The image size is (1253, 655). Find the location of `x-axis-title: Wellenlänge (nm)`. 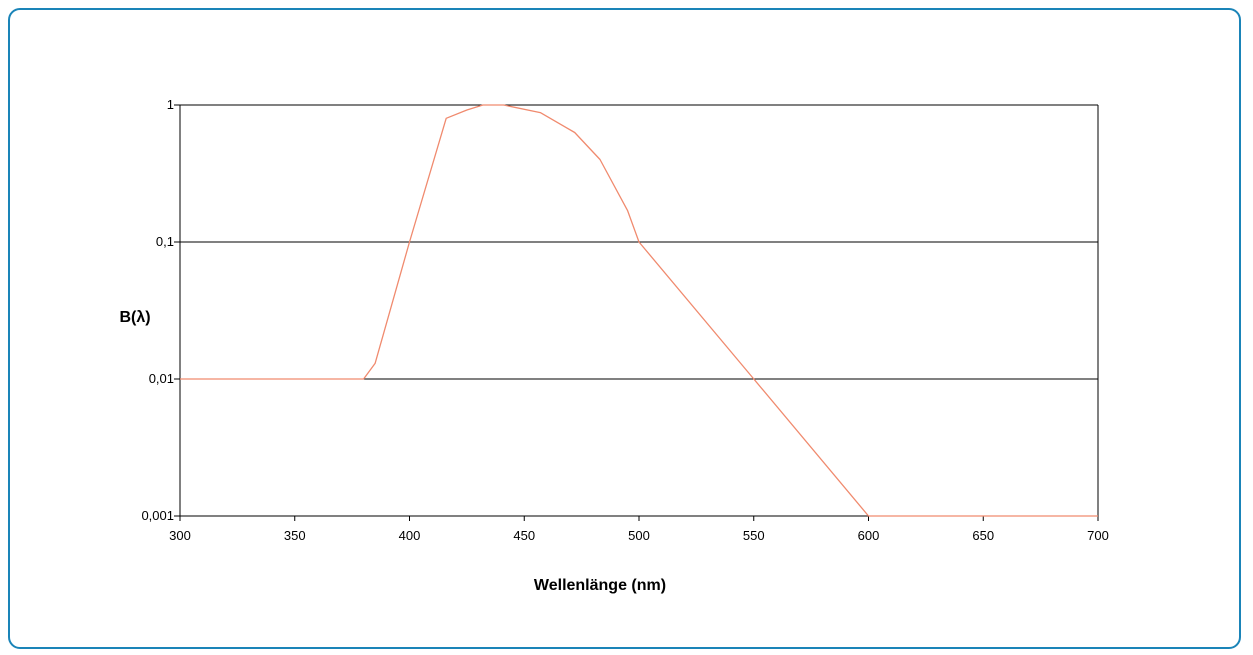

x-axis-title: Wellenlänge (nm) is located at coordinates (600, 585).